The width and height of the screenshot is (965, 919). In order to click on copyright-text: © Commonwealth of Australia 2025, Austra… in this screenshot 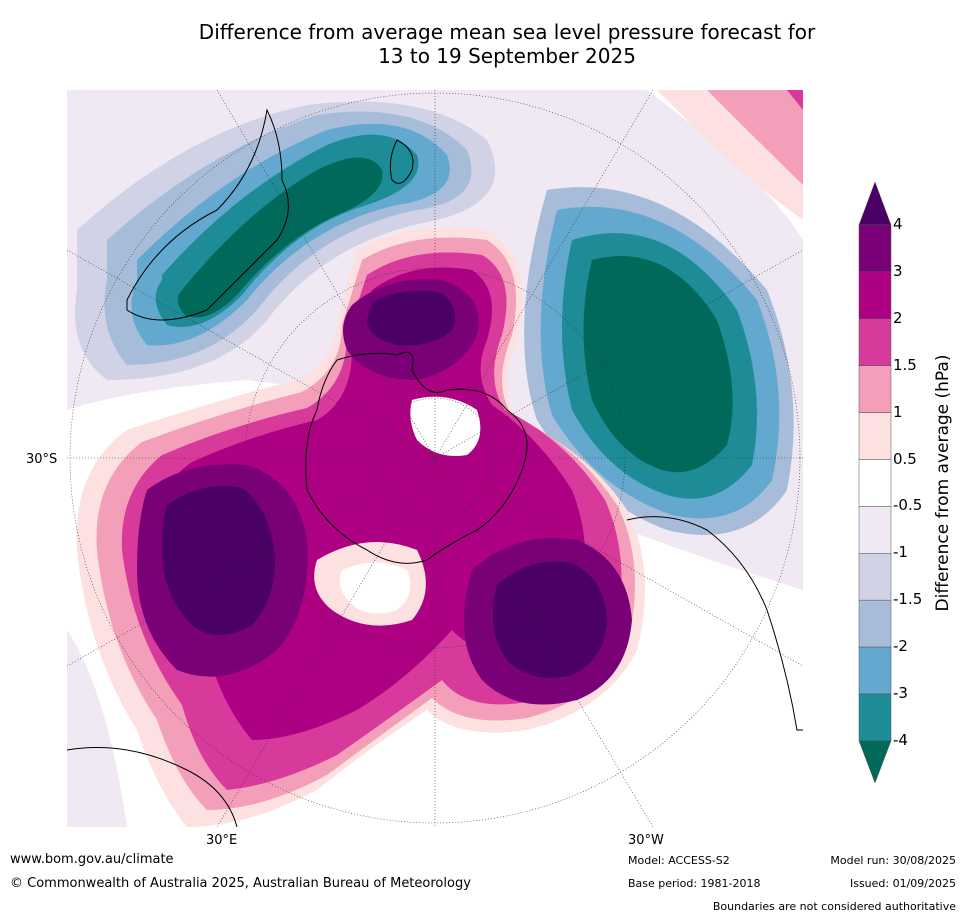, I will do `click(240, 883)`.